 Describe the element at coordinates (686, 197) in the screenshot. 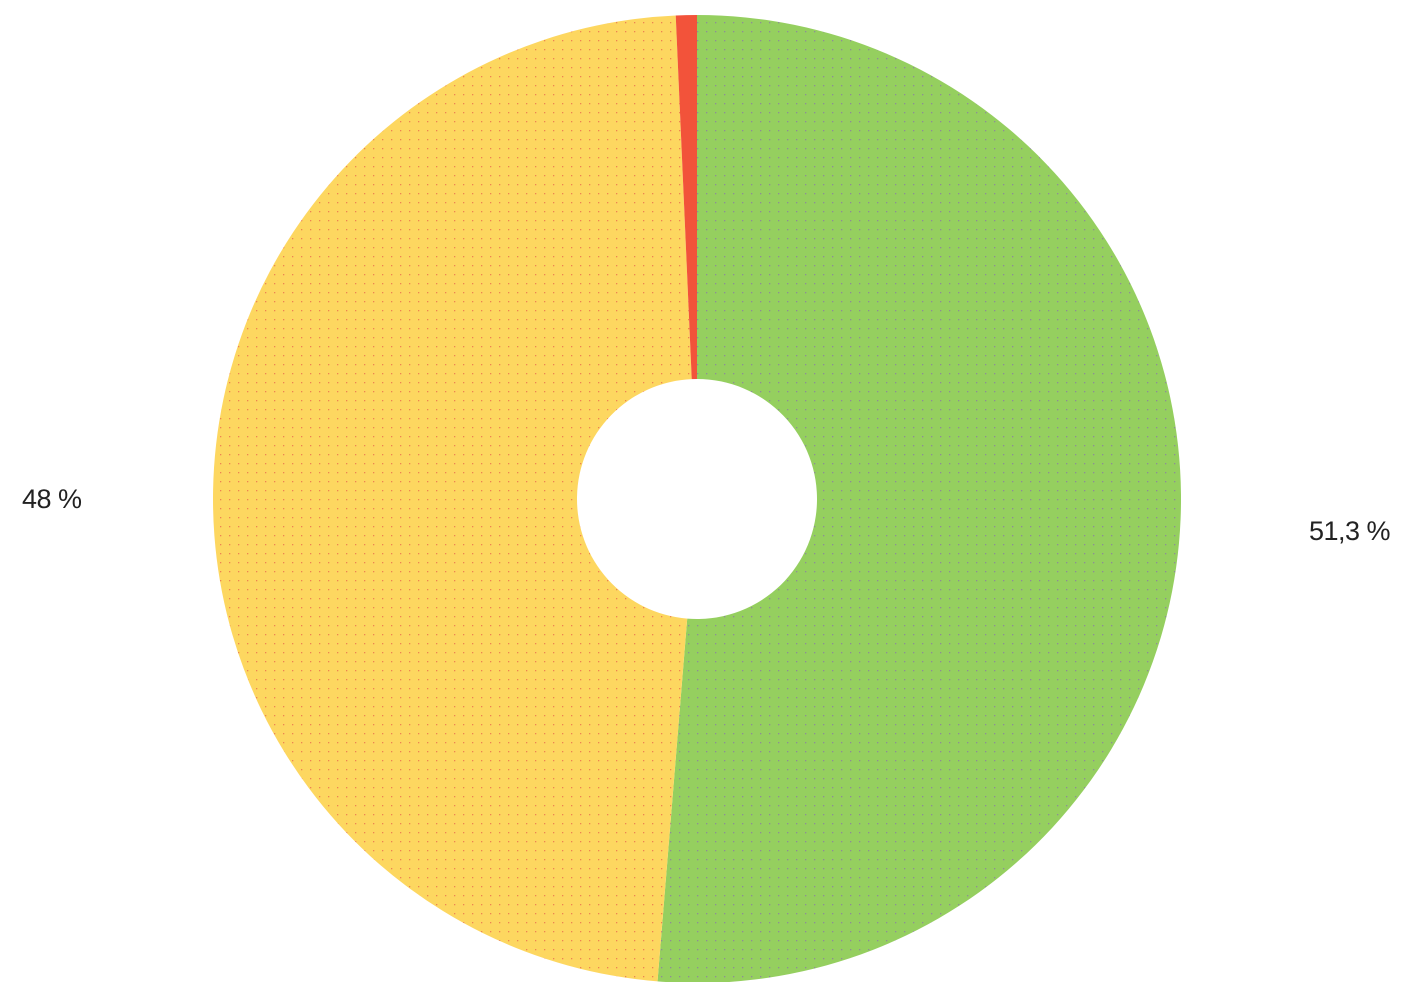

I see `slice-red` at that location.